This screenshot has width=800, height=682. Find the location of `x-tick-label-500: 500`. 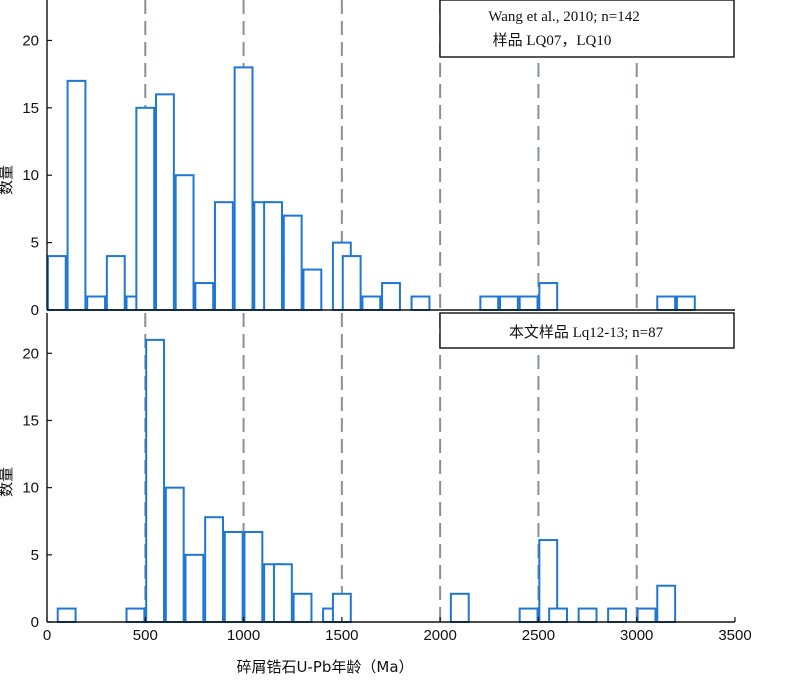

x-tick-label-500: 500 is located at coordinates (145, 635).